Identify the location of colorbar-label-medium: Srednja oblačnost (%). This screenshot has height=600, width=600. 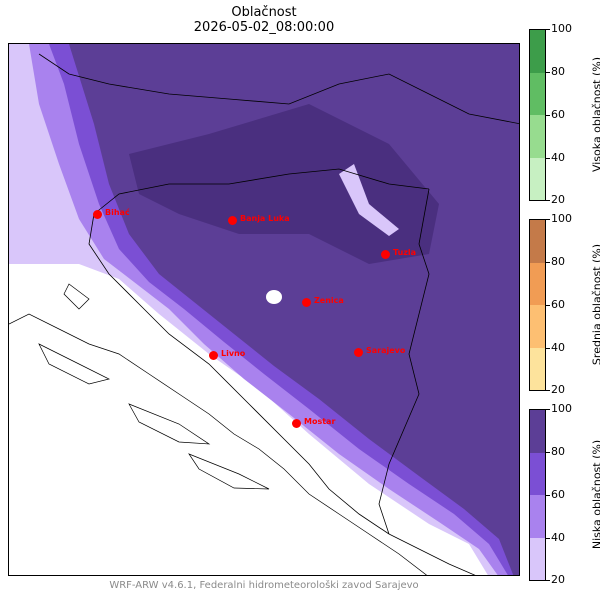
(595, 304).